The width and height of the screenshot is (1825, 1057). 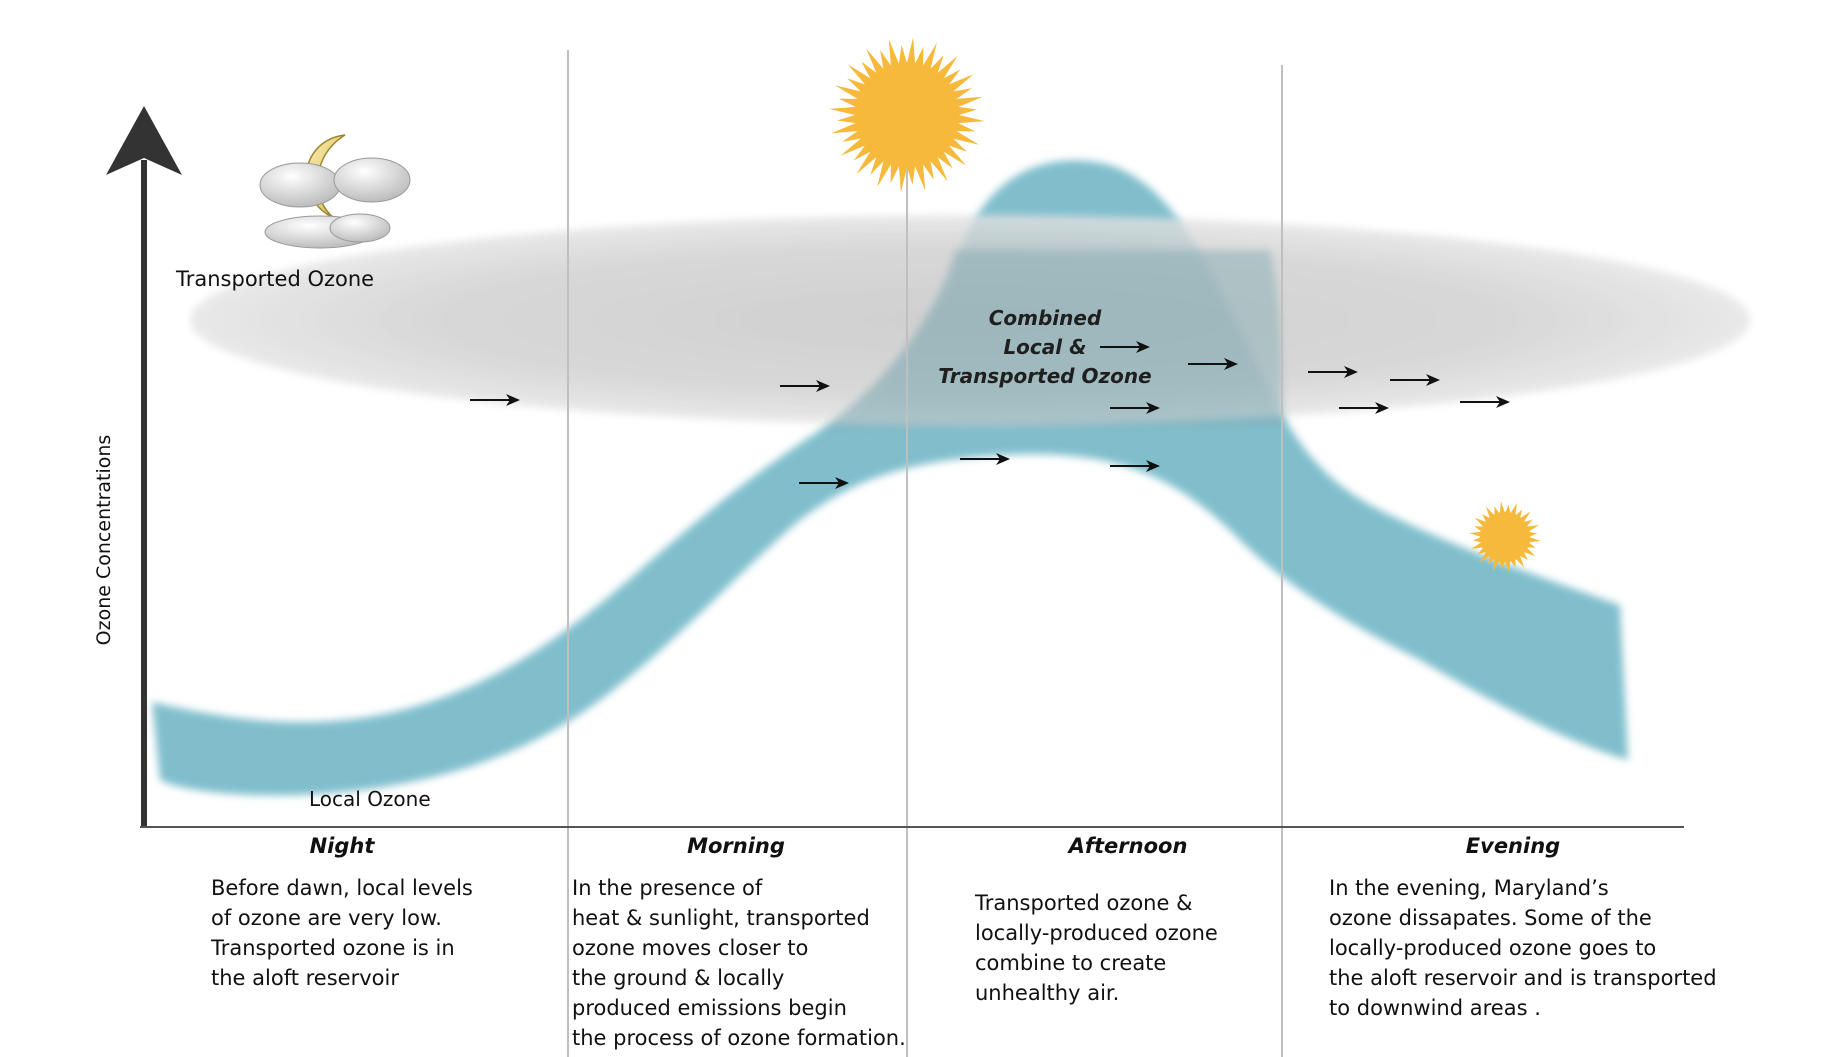 I want to click on desc-line: Before dawn, local levels, so click(x=342, y=888).